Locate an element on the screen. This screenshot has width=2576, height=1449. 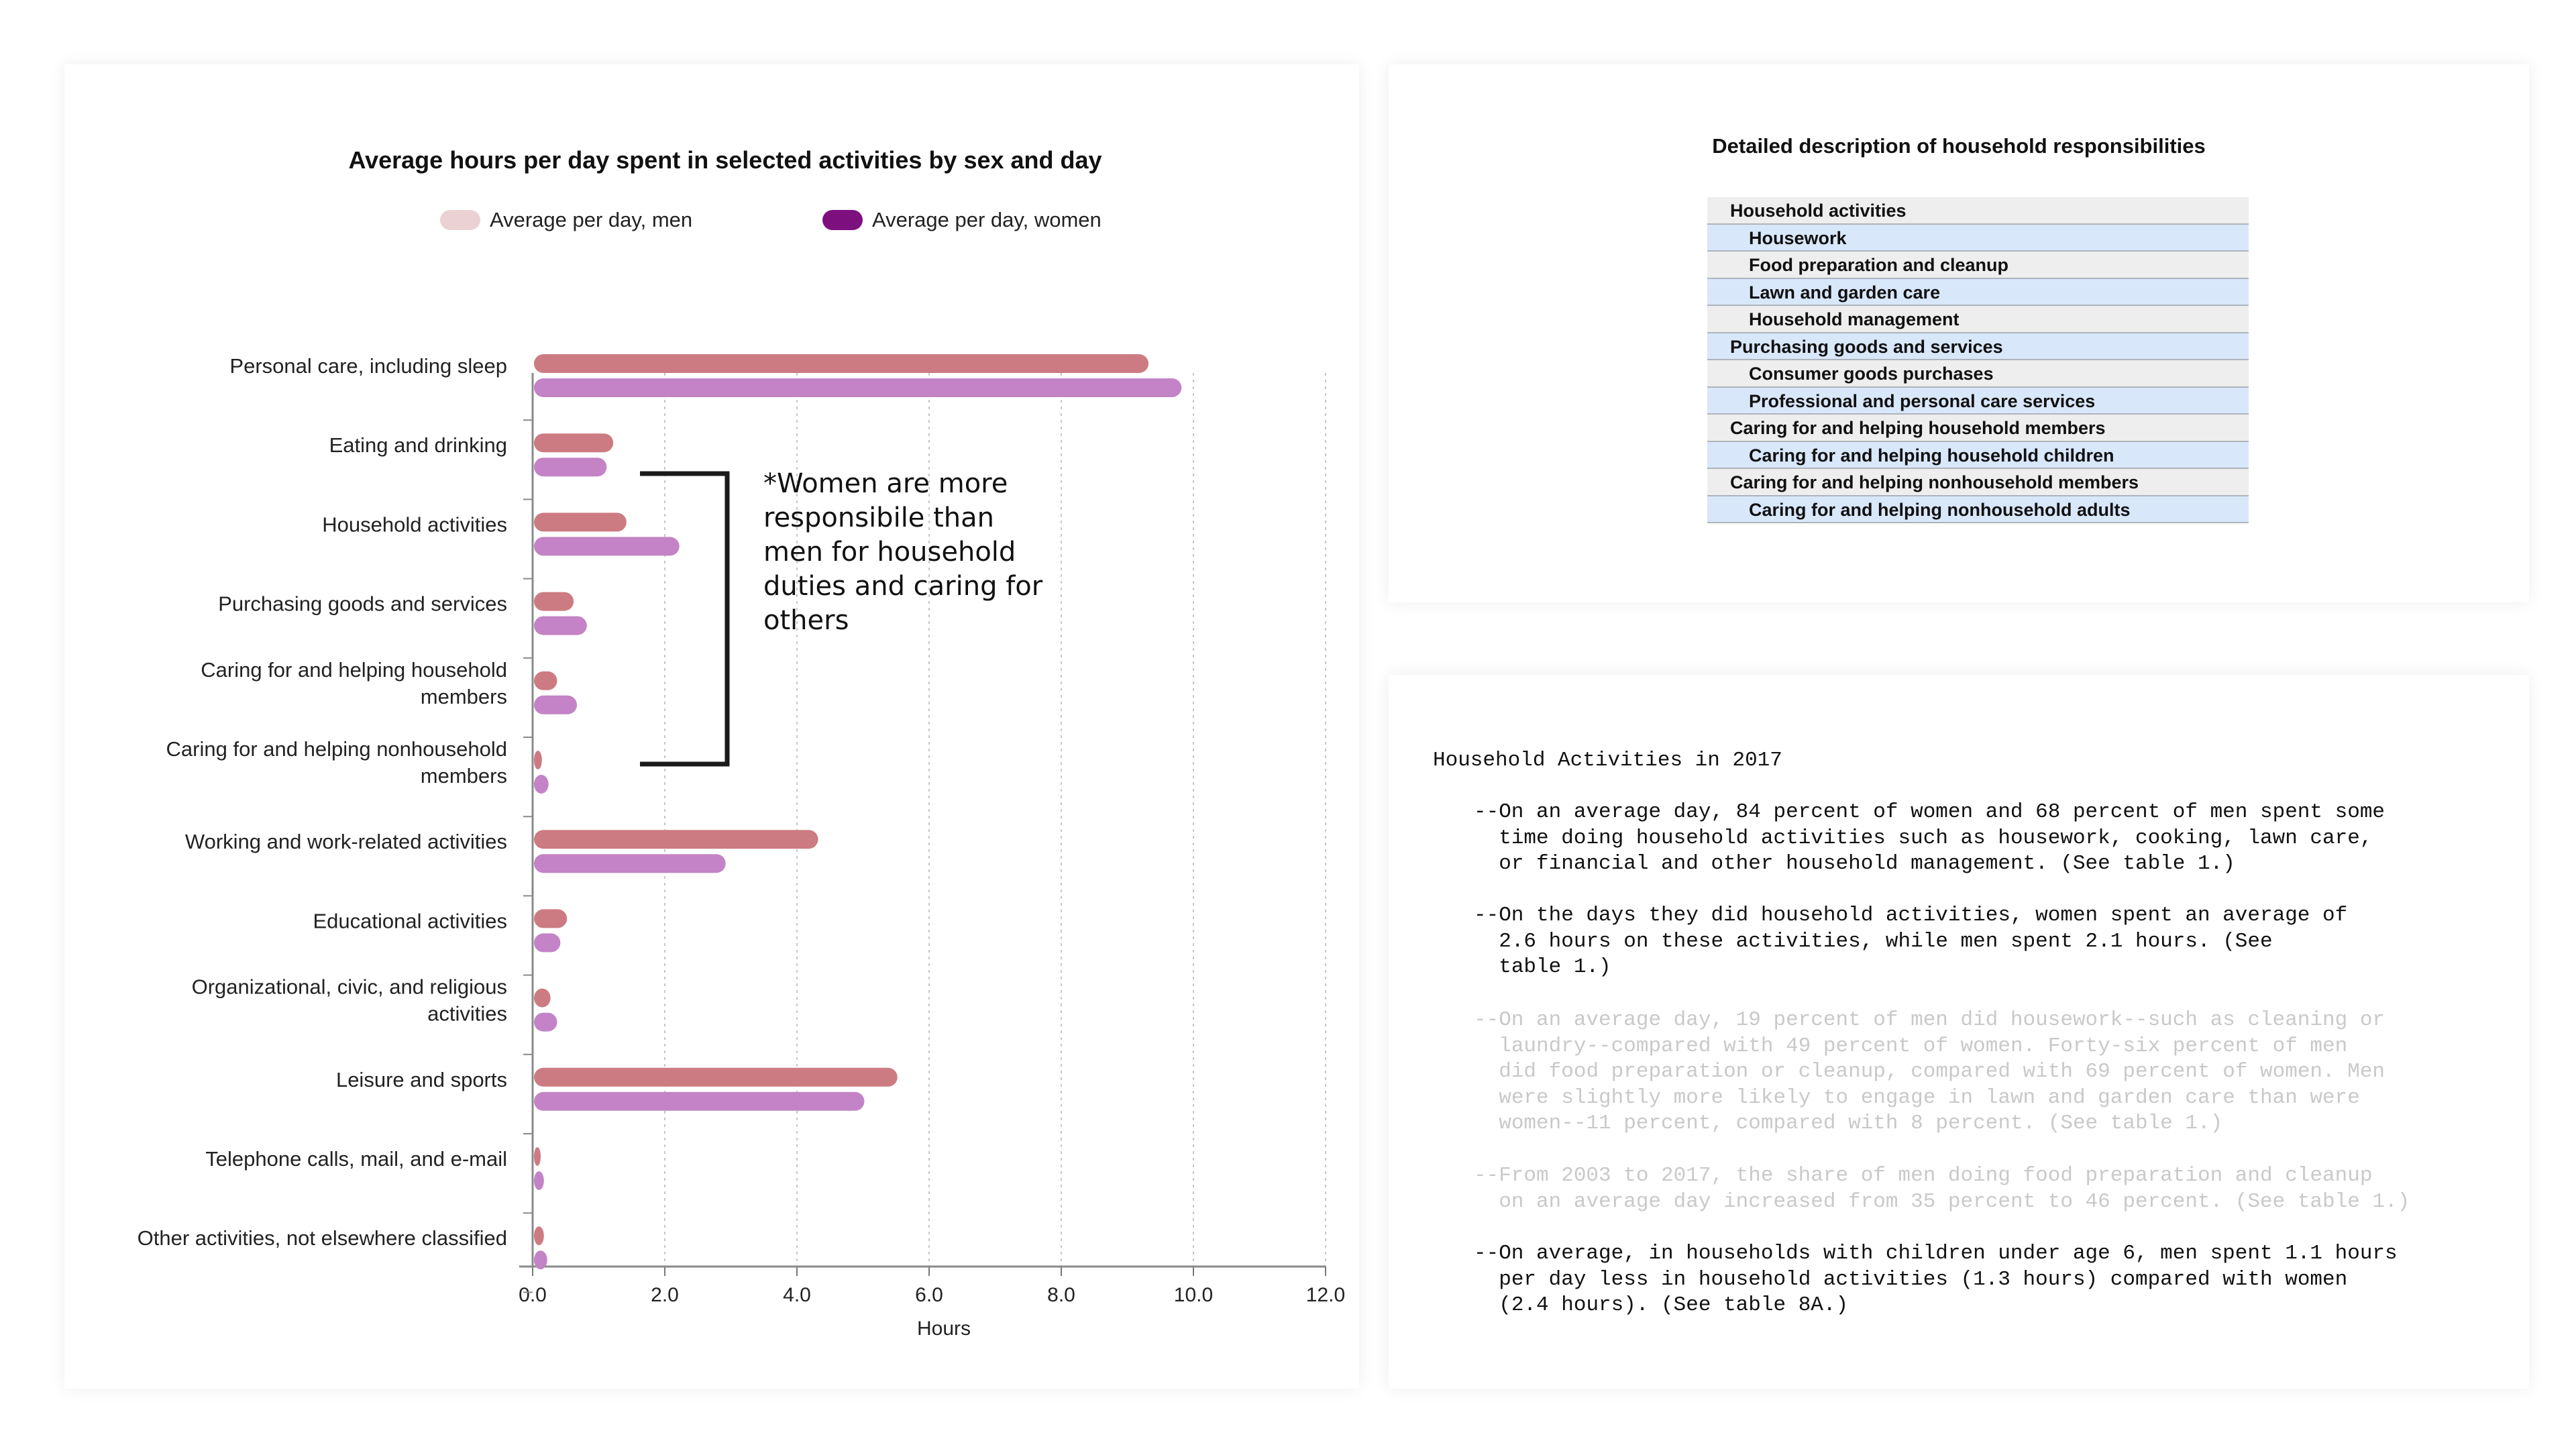
table-row: Purchasing goods and services is located at coordinates (1978, 346).